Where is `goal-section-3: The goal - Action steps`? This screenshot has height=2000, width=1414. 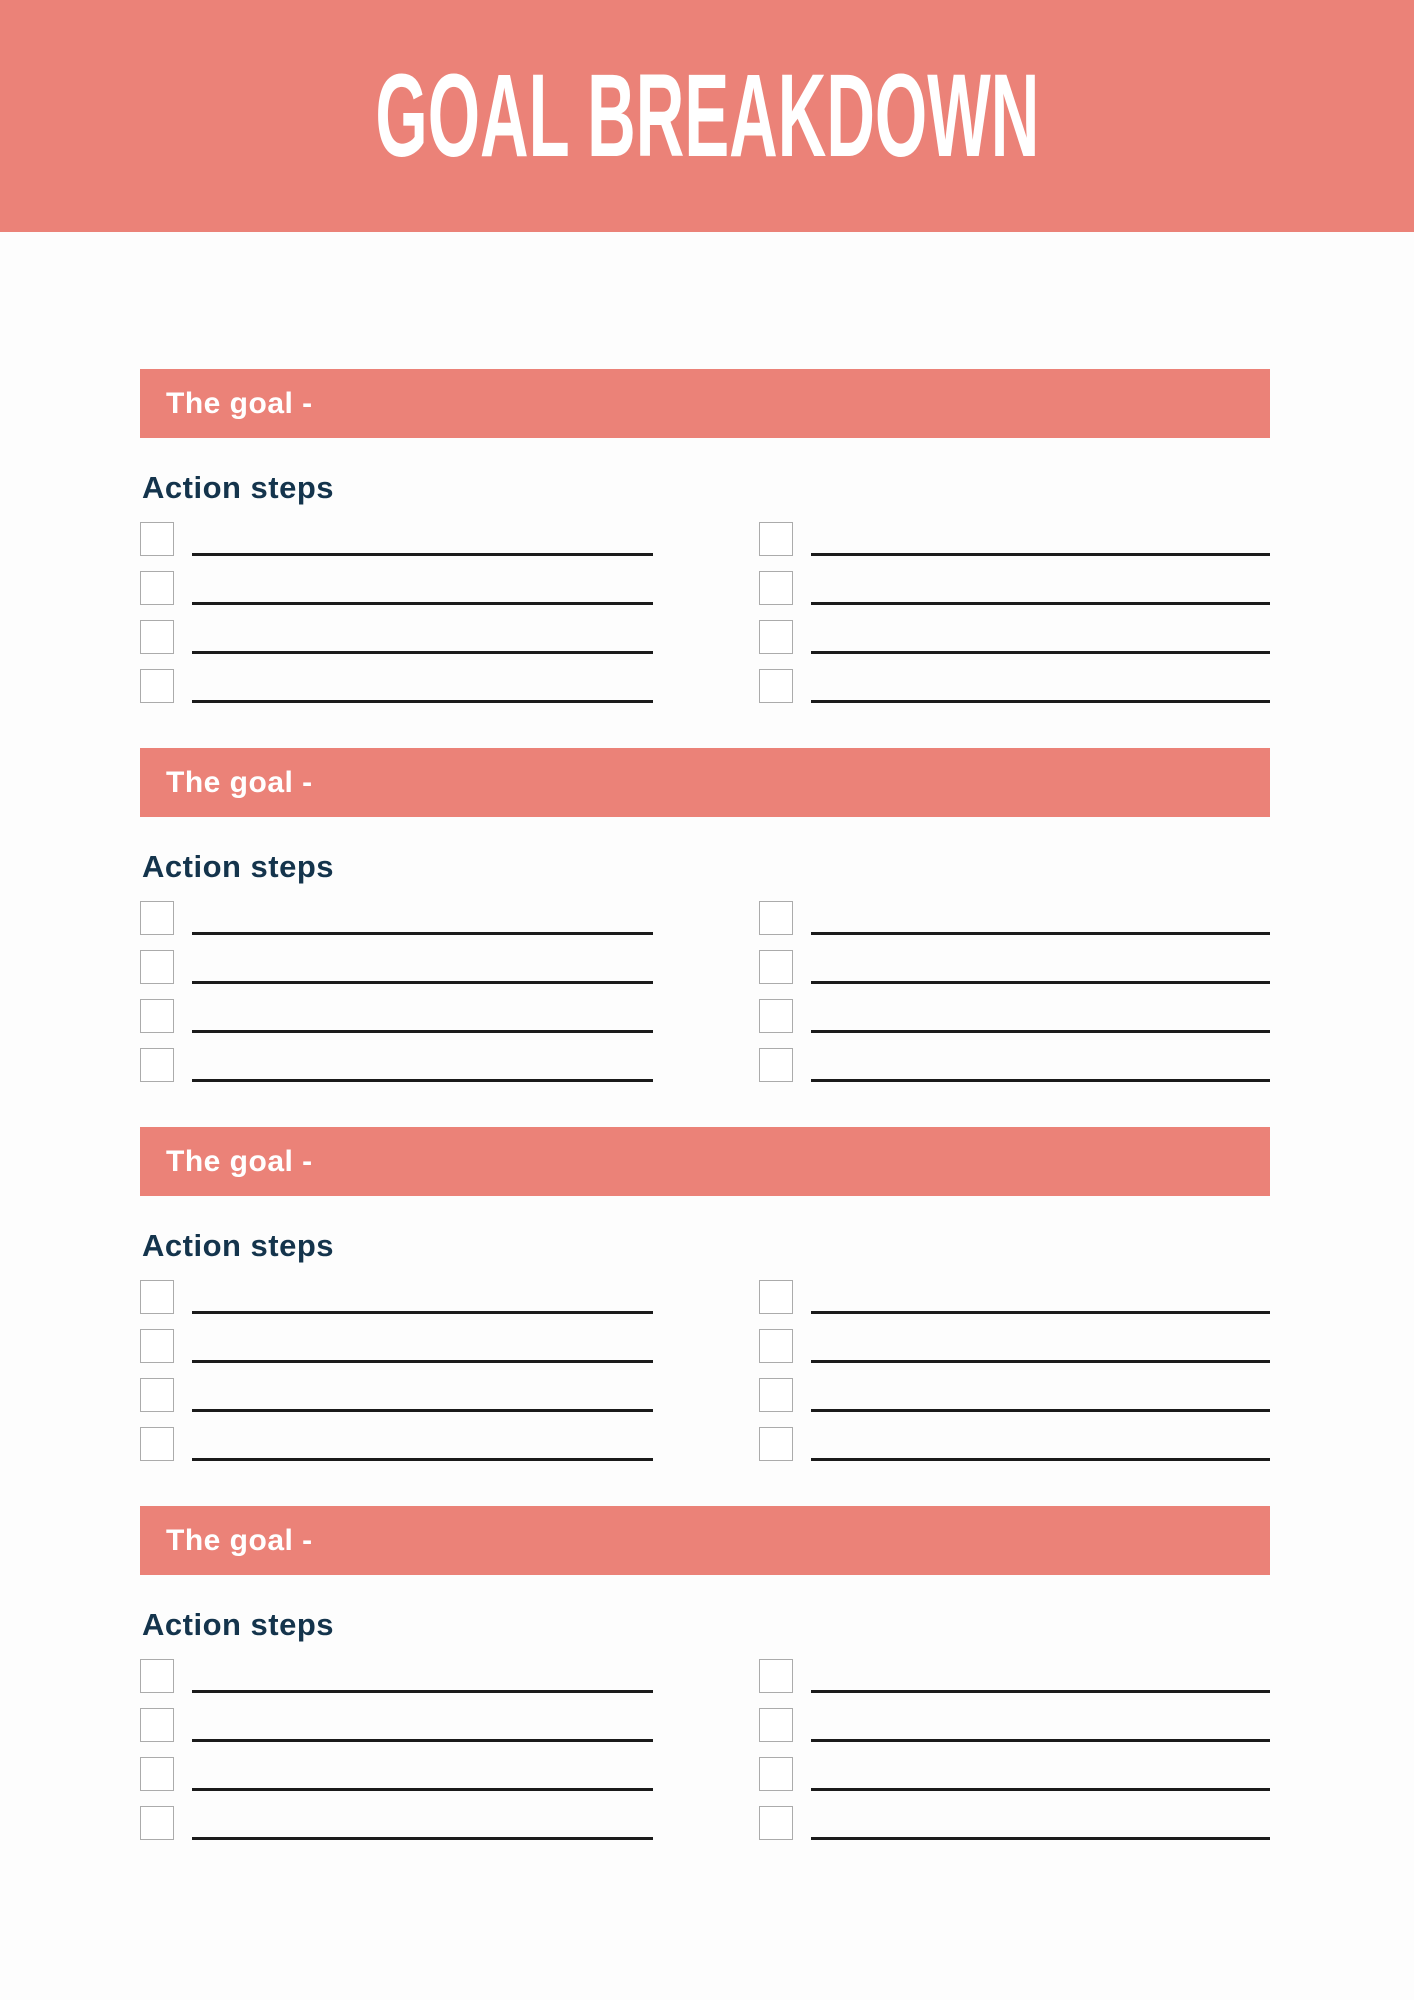 goal-section-3: The goal - Action steps is located at coordinates (705, 1294).